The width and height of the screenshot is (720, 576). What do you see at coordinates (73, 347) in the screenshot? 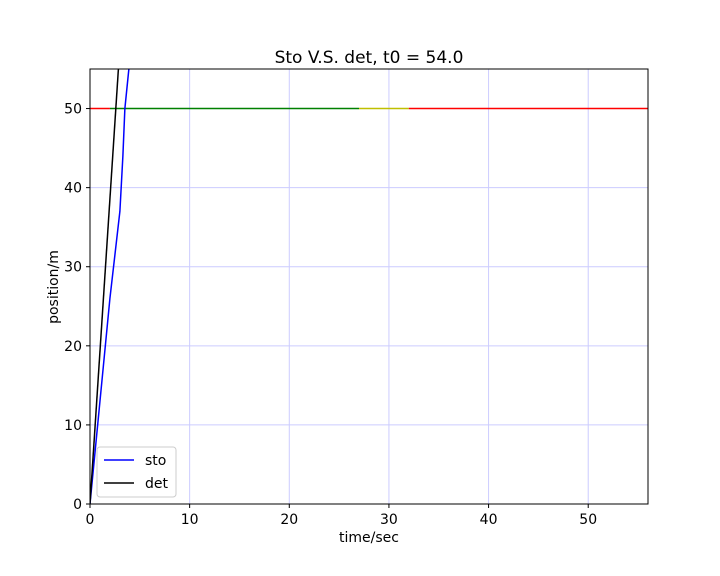
I see `y-tick-label: 20` at bounding box center [73, 347].